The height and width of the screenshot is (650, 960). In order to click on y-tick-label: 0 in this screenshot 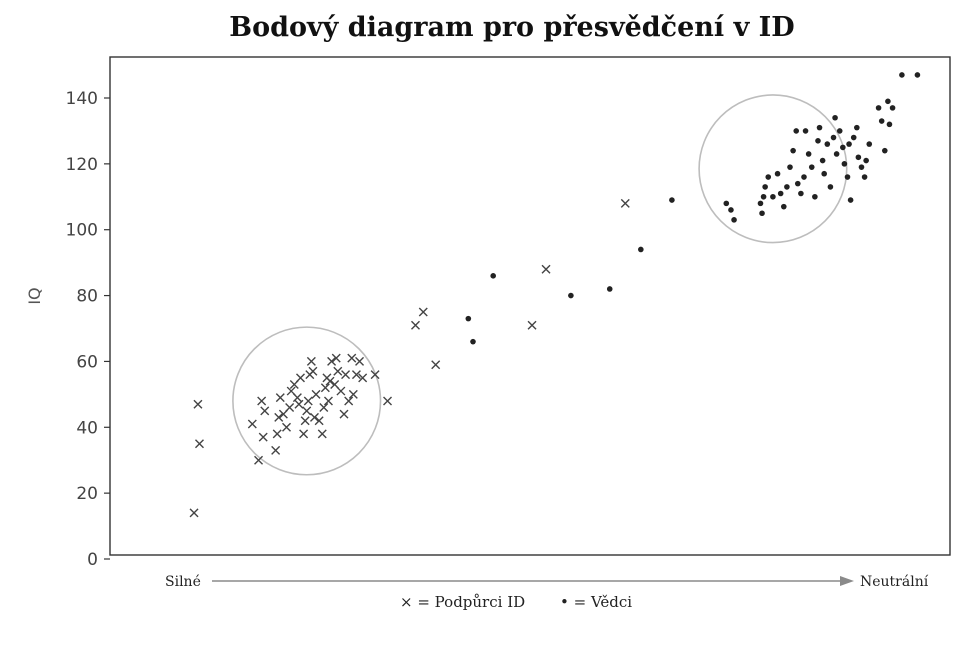, I will do `click(92, 560)`.